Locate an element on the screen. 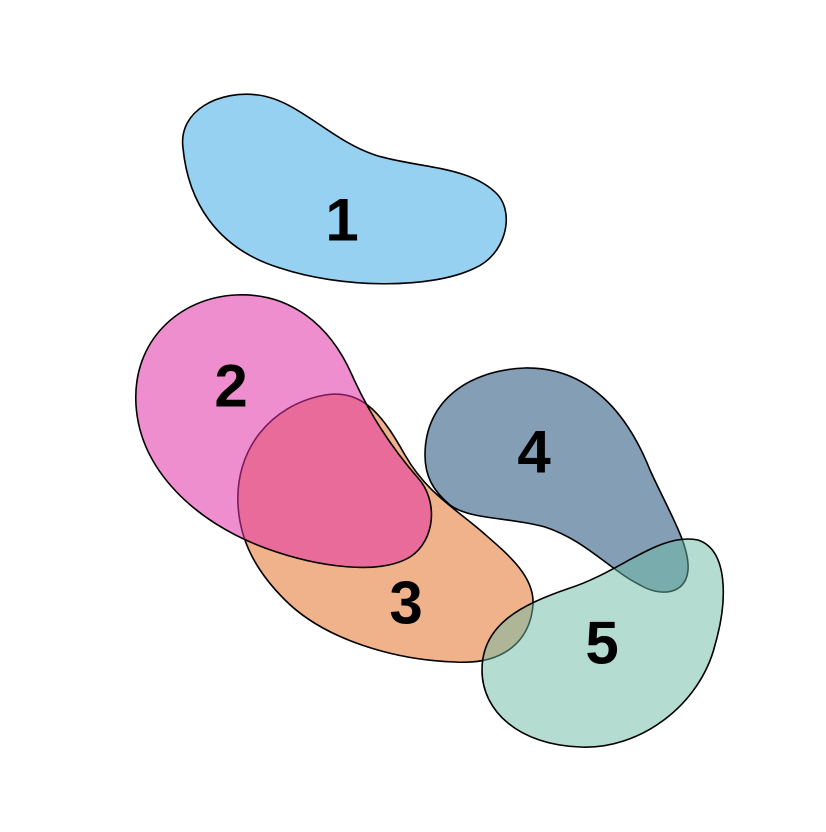 The height and width of the screenshot is (832, 826). set-1-label: 1 is located at coordinates (341, 220).